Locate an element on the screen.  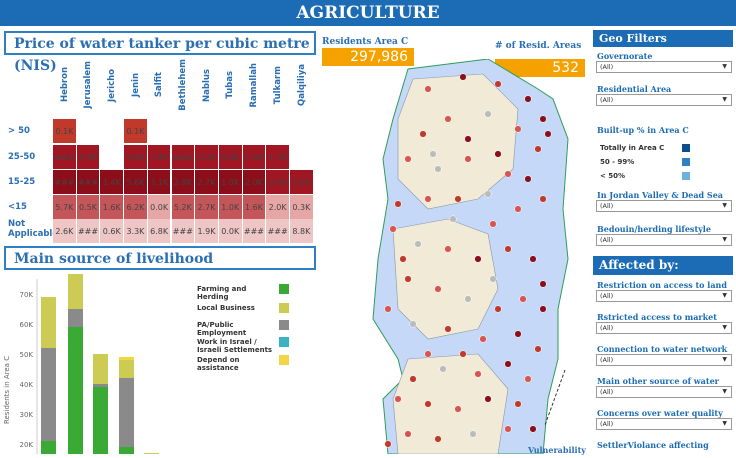
residential-select: (All) ▼ is located at coordinates (664, 100).